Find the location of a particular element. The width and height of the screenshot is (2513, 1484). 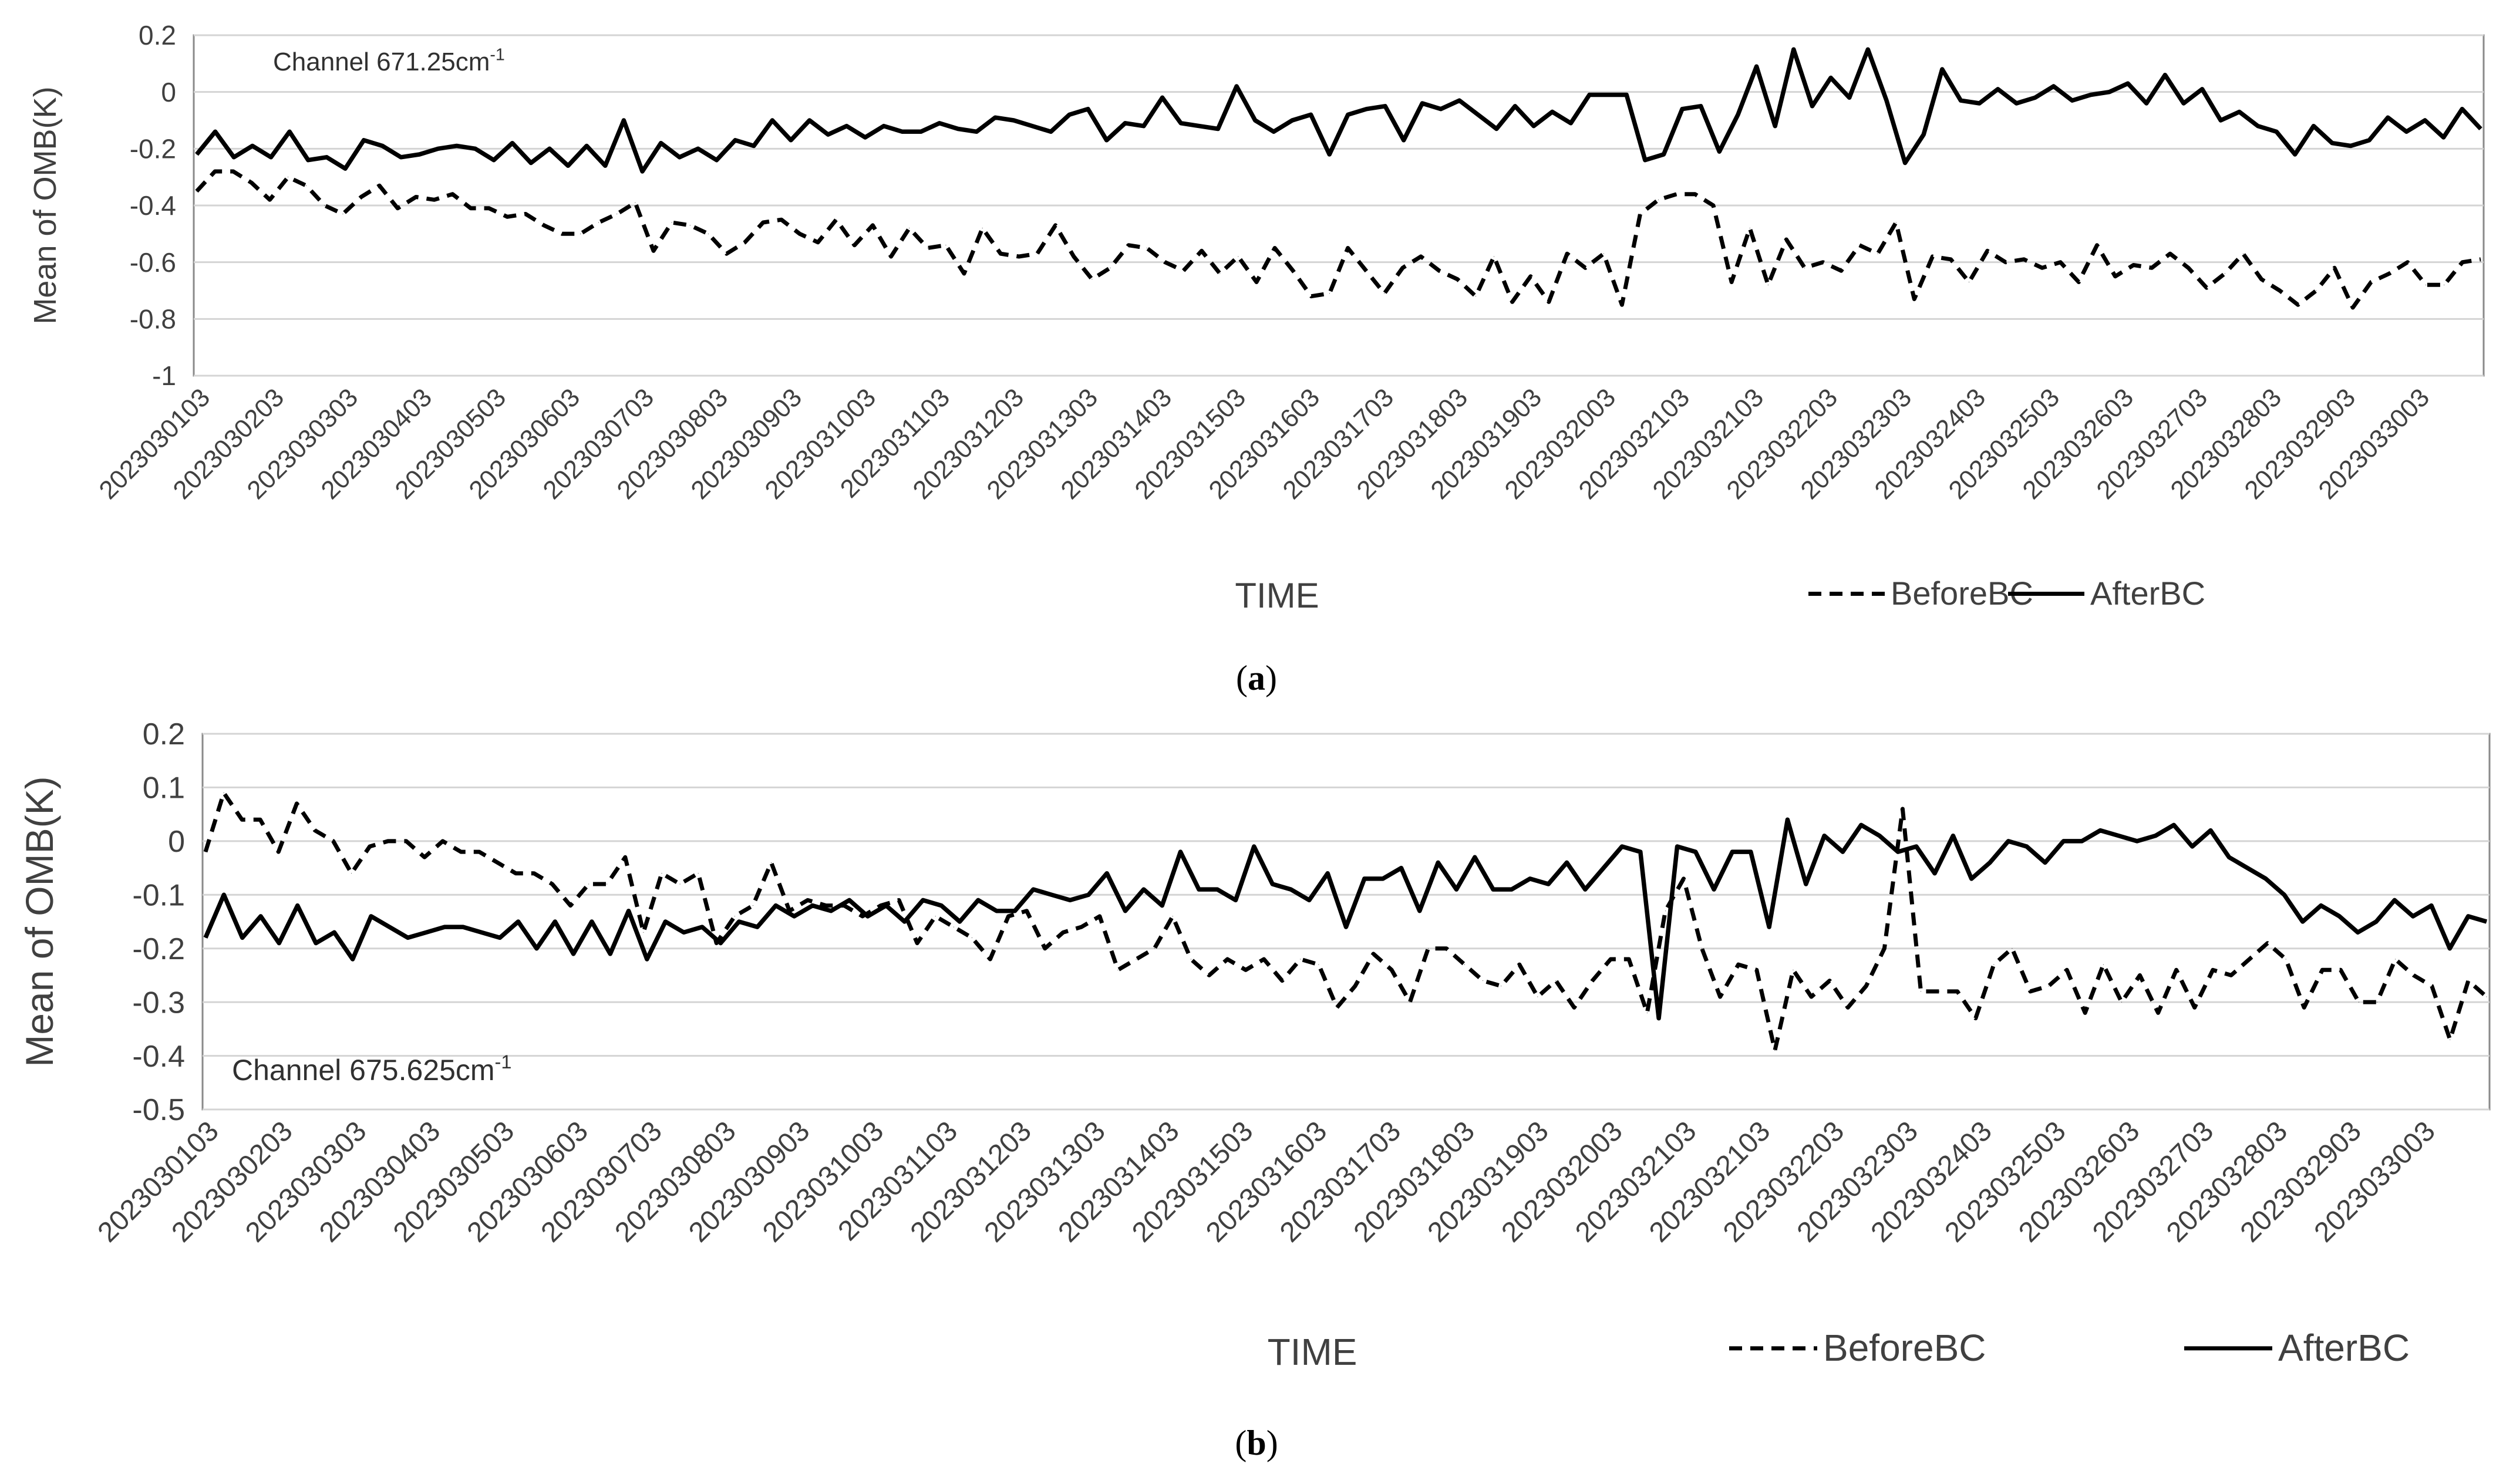

panel-label-close-paren: ) is located at coordinates (1272, 1443).